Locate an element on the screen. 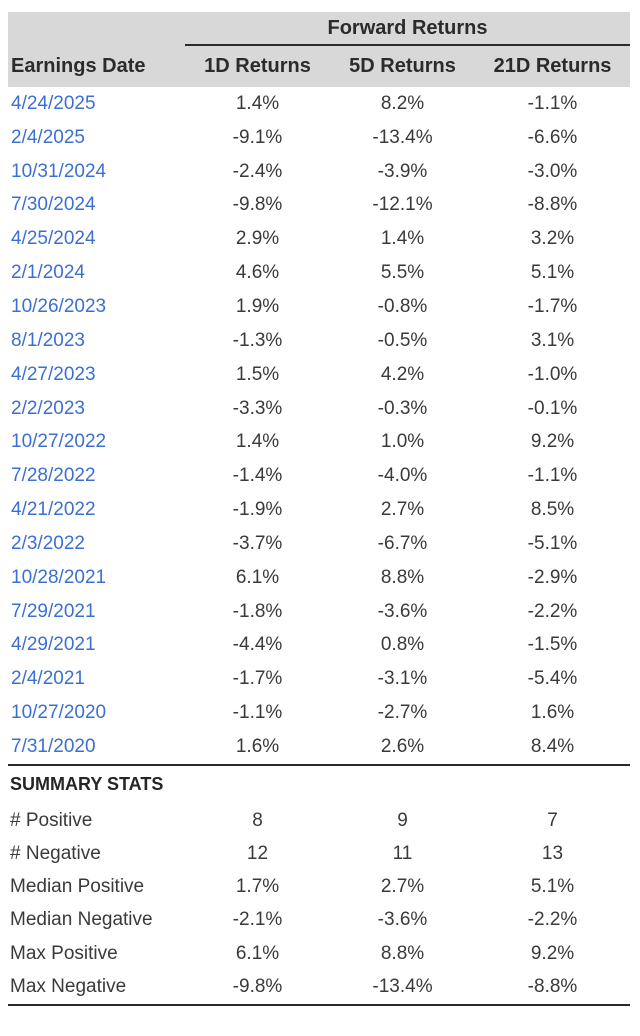  return-value: 0.8% is located at coordinates (402, 645).